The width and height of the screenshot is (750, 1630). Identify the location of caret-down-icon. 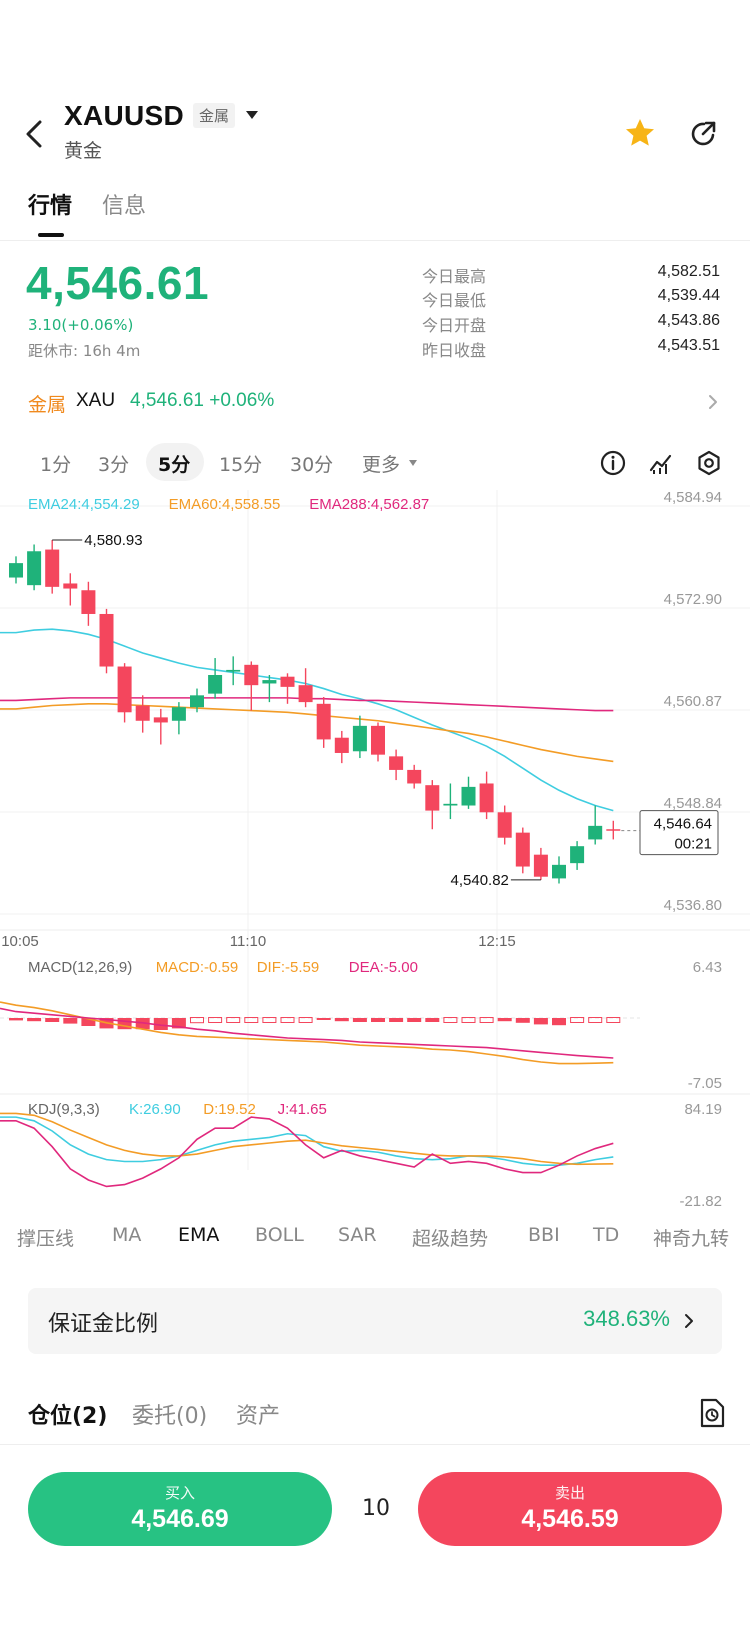
(252, 115).